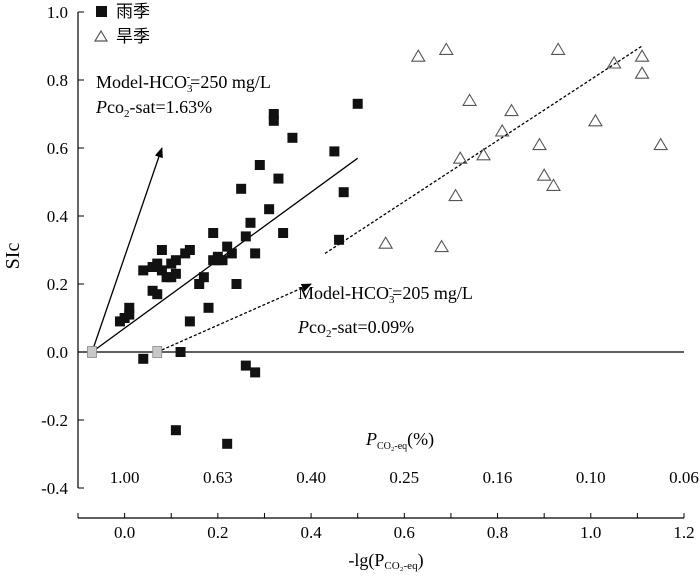 The width and height of the screenshot is (700, 578). Describe the element at coordinates (329, 334) in the screenshot. I see `annotation-pco2-205-sub: 2` at that location.